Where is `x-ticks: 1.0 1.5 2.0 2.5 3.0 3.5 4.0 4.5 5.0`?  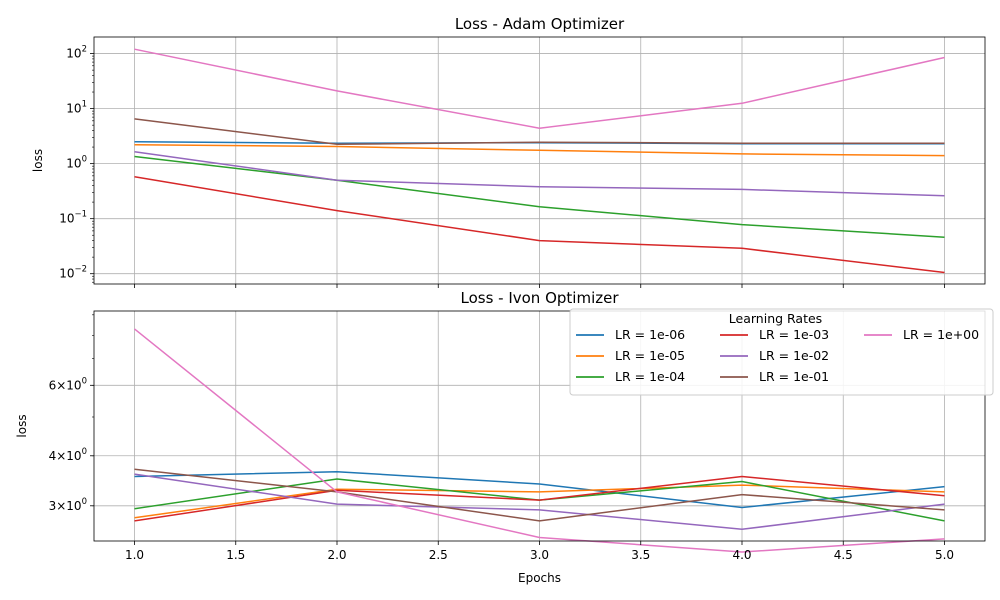
x-ticks: 1.0 1.5 2.0 2.5 3.0 3.5 4.0 4.5 5.0 is located at coordinates (539, 551).